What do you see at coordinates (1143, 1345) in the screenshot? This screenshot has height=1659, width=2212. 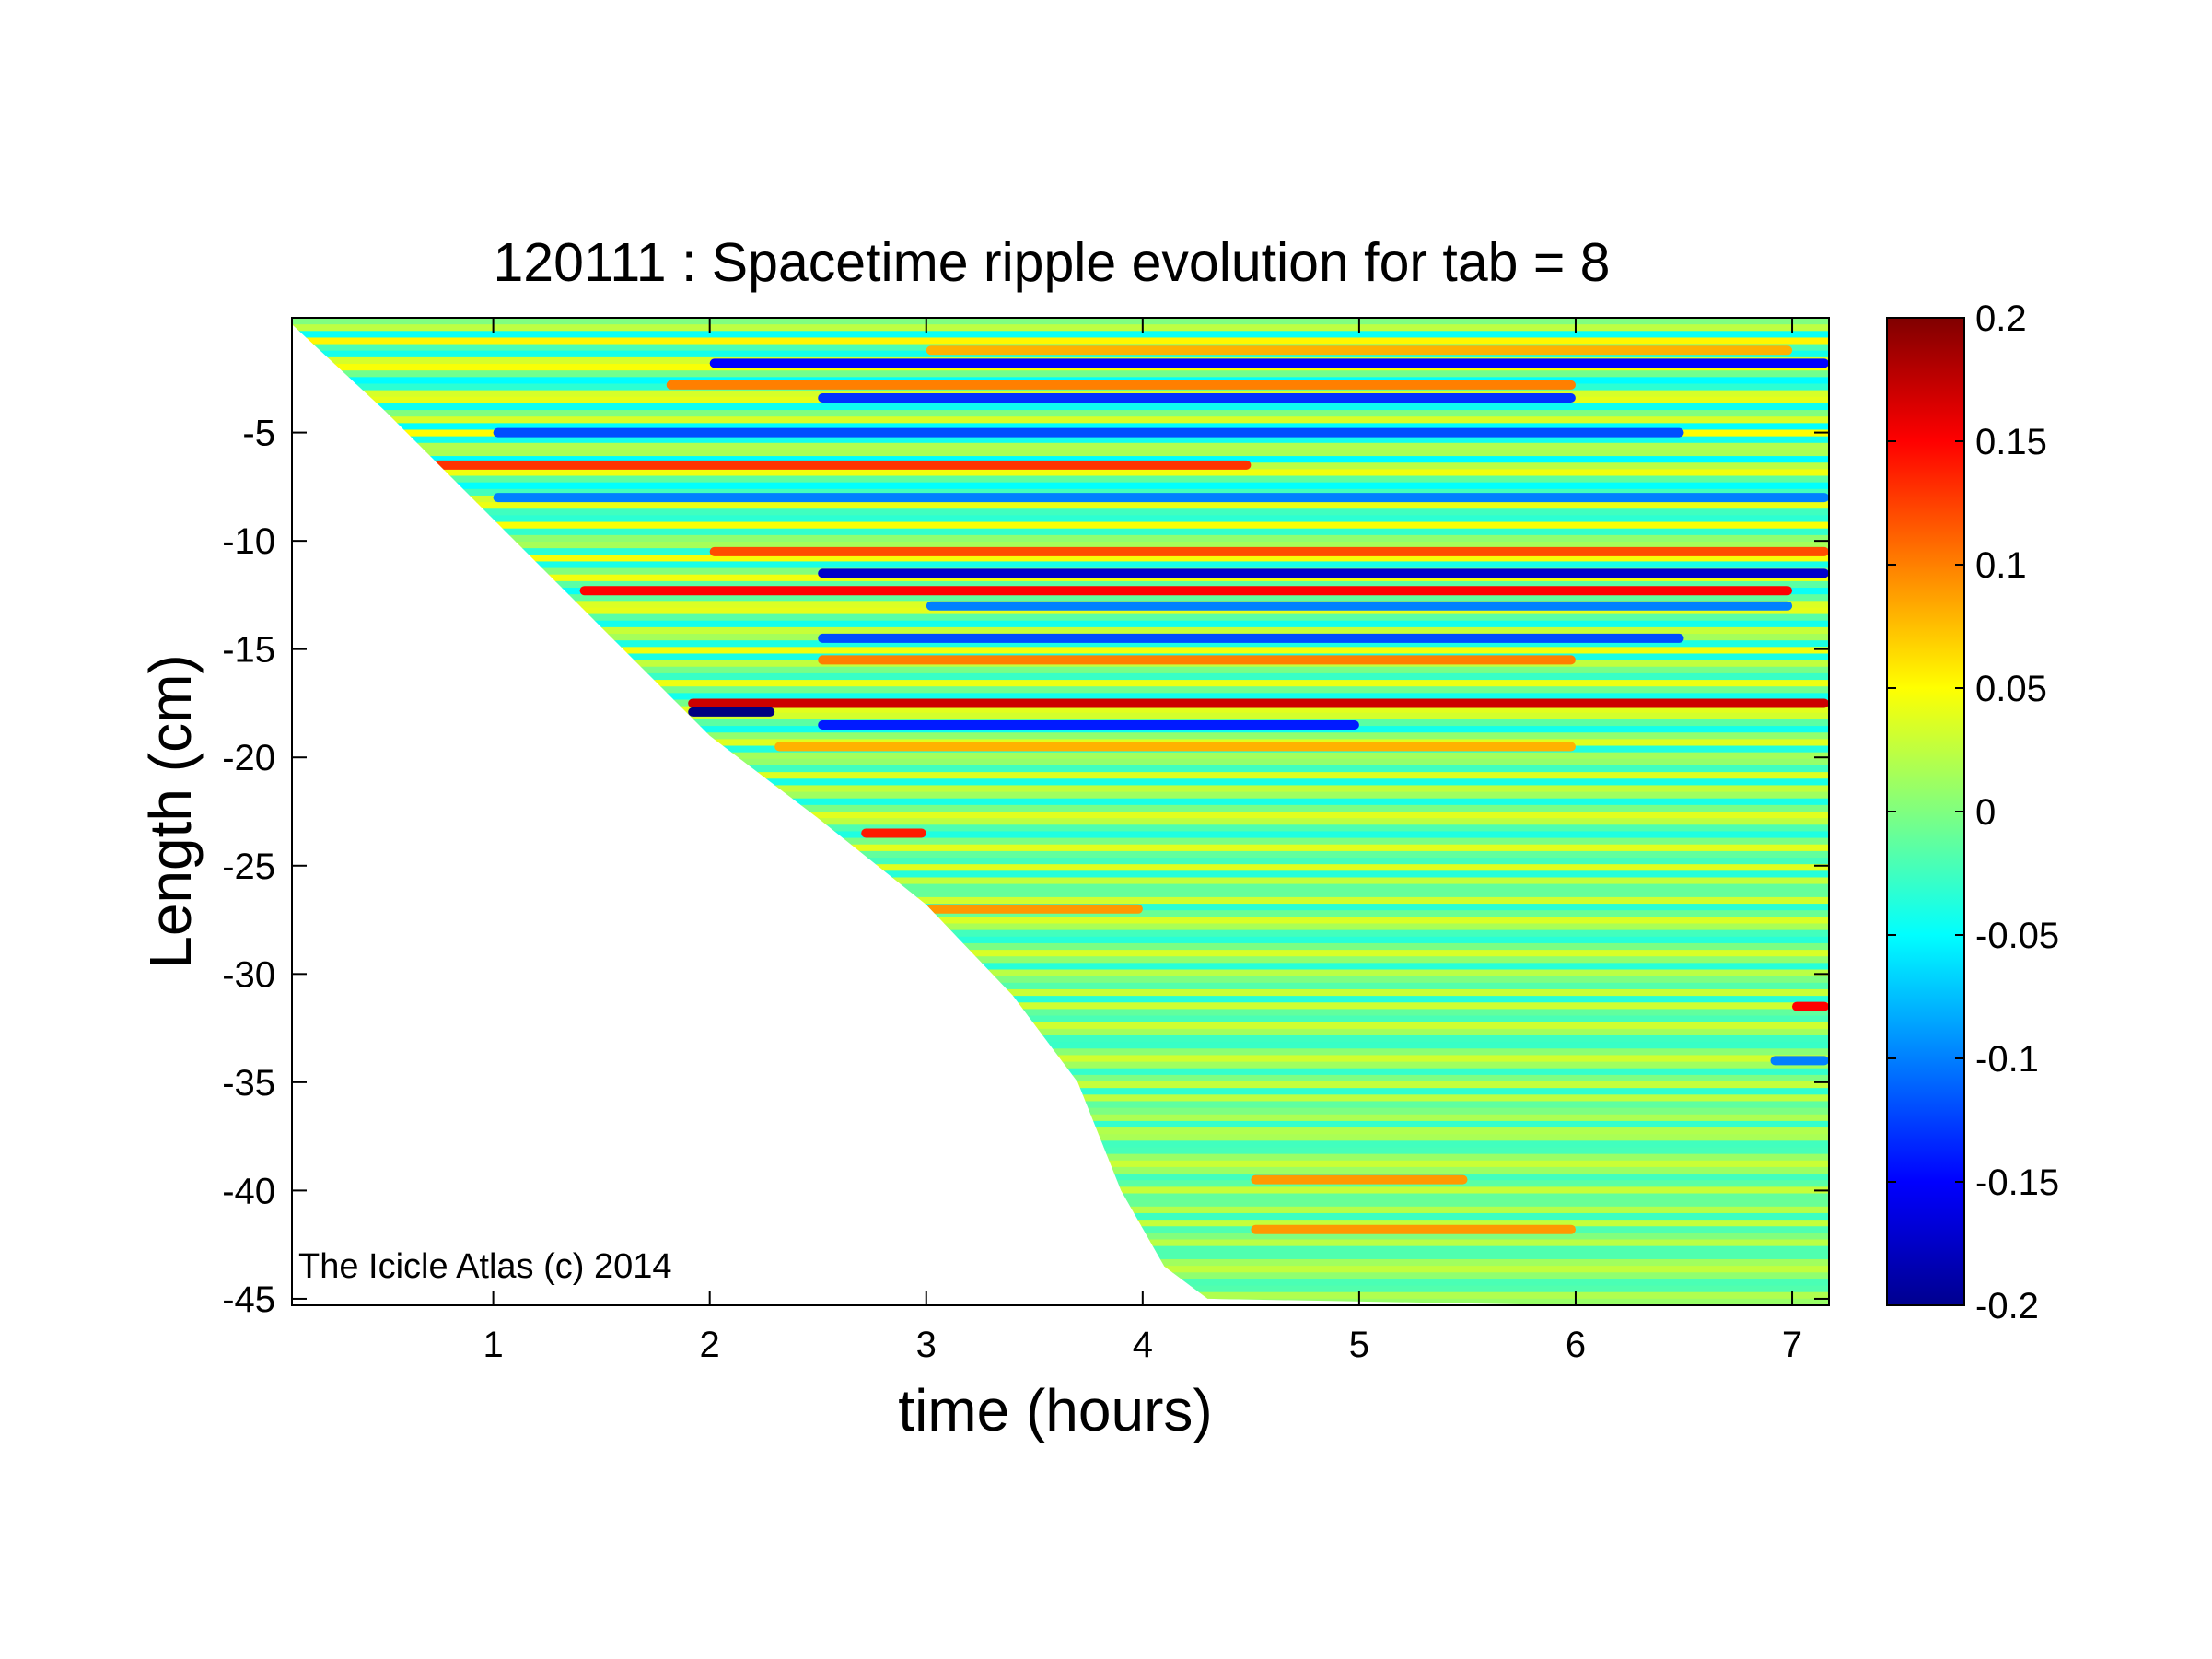 I see `x-tick-label: 4` at bounding box center [1143, 1345].